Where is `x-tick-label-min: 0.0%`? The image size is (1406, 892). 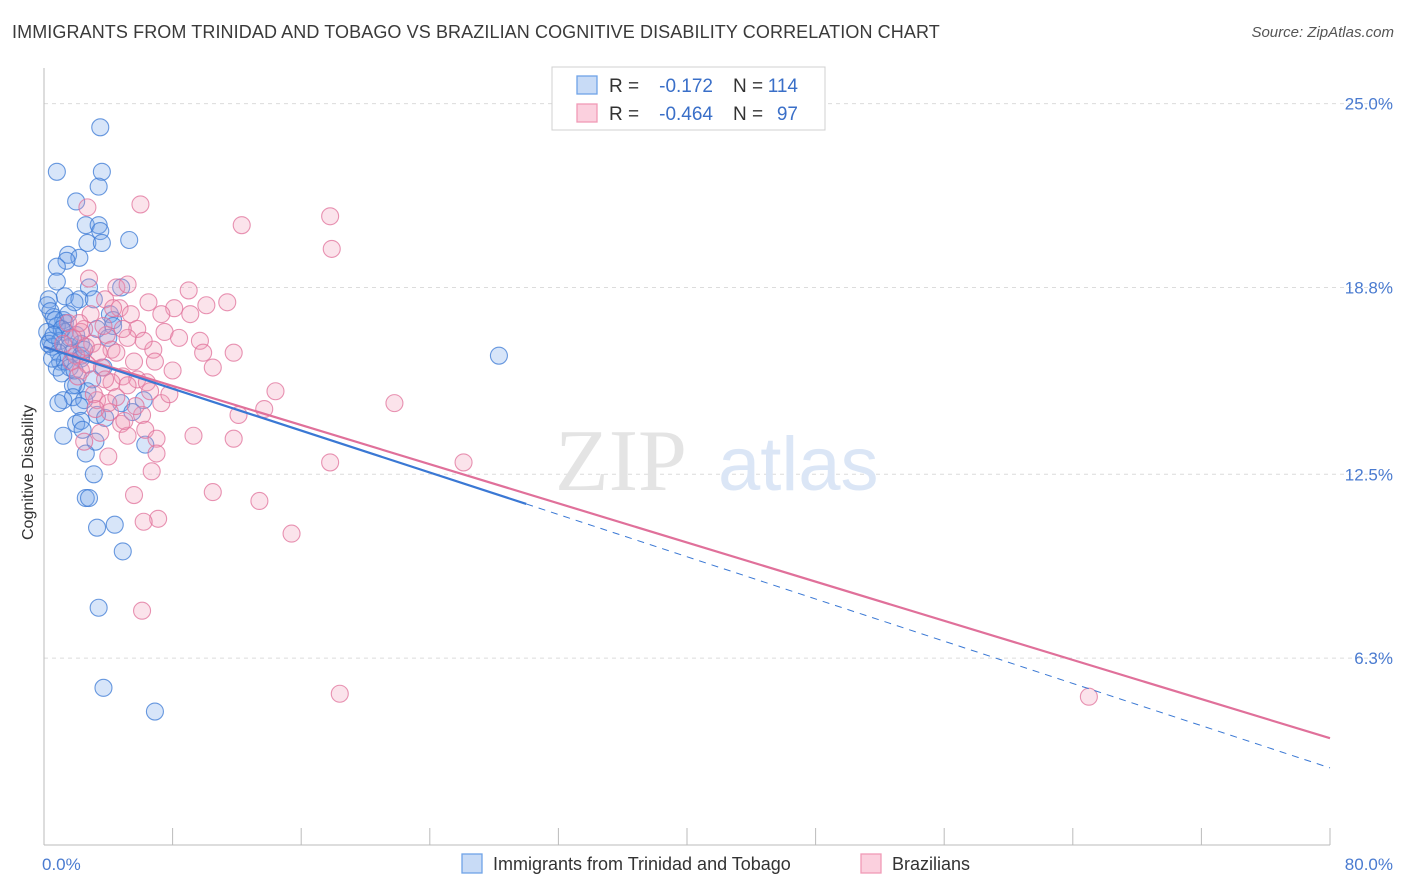
x-tick-label-min: 0.0% is located at coordinates (61, 864).